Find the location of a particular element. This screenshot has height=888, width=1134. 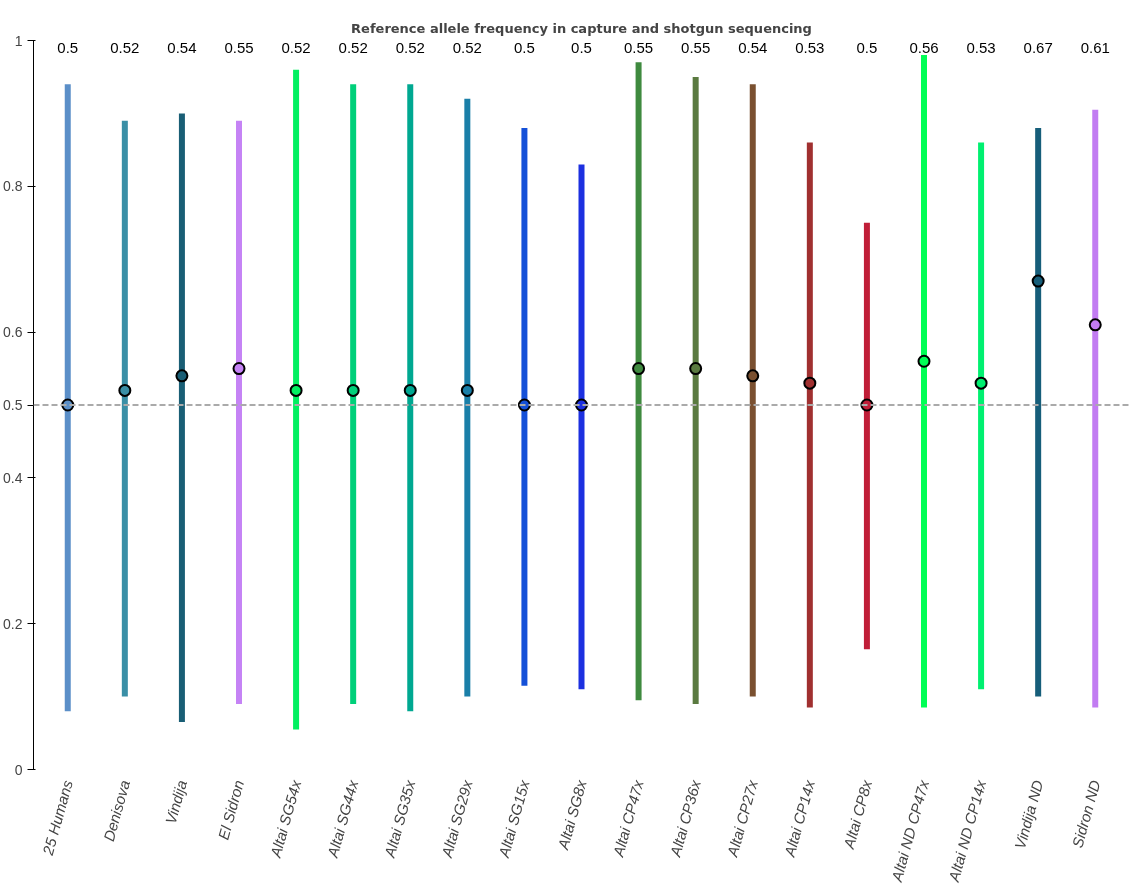

x-tick-label: Altai CP36x is located at coordinates (685, 818).